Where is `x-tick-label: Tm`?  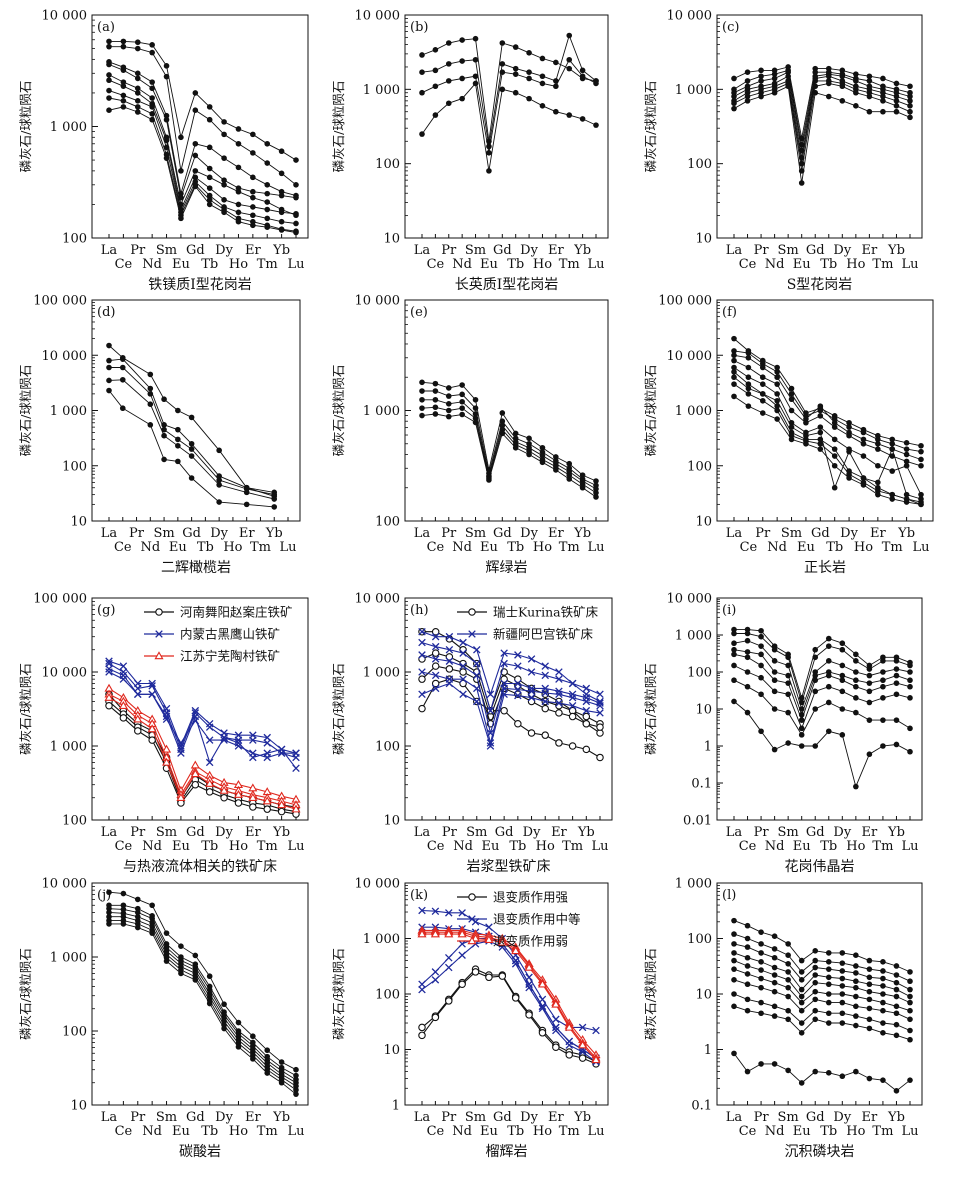
x-tick-label: Tm is located at coordinates (572, 846).